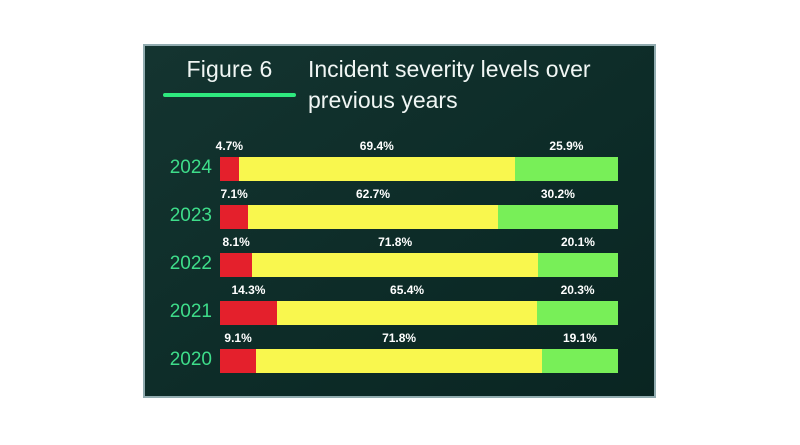 The height and width of the screenshot is (445, 800). I want to click on segment-labels-row: 4.7% 69.4% 25.9%, so click(416, 147).